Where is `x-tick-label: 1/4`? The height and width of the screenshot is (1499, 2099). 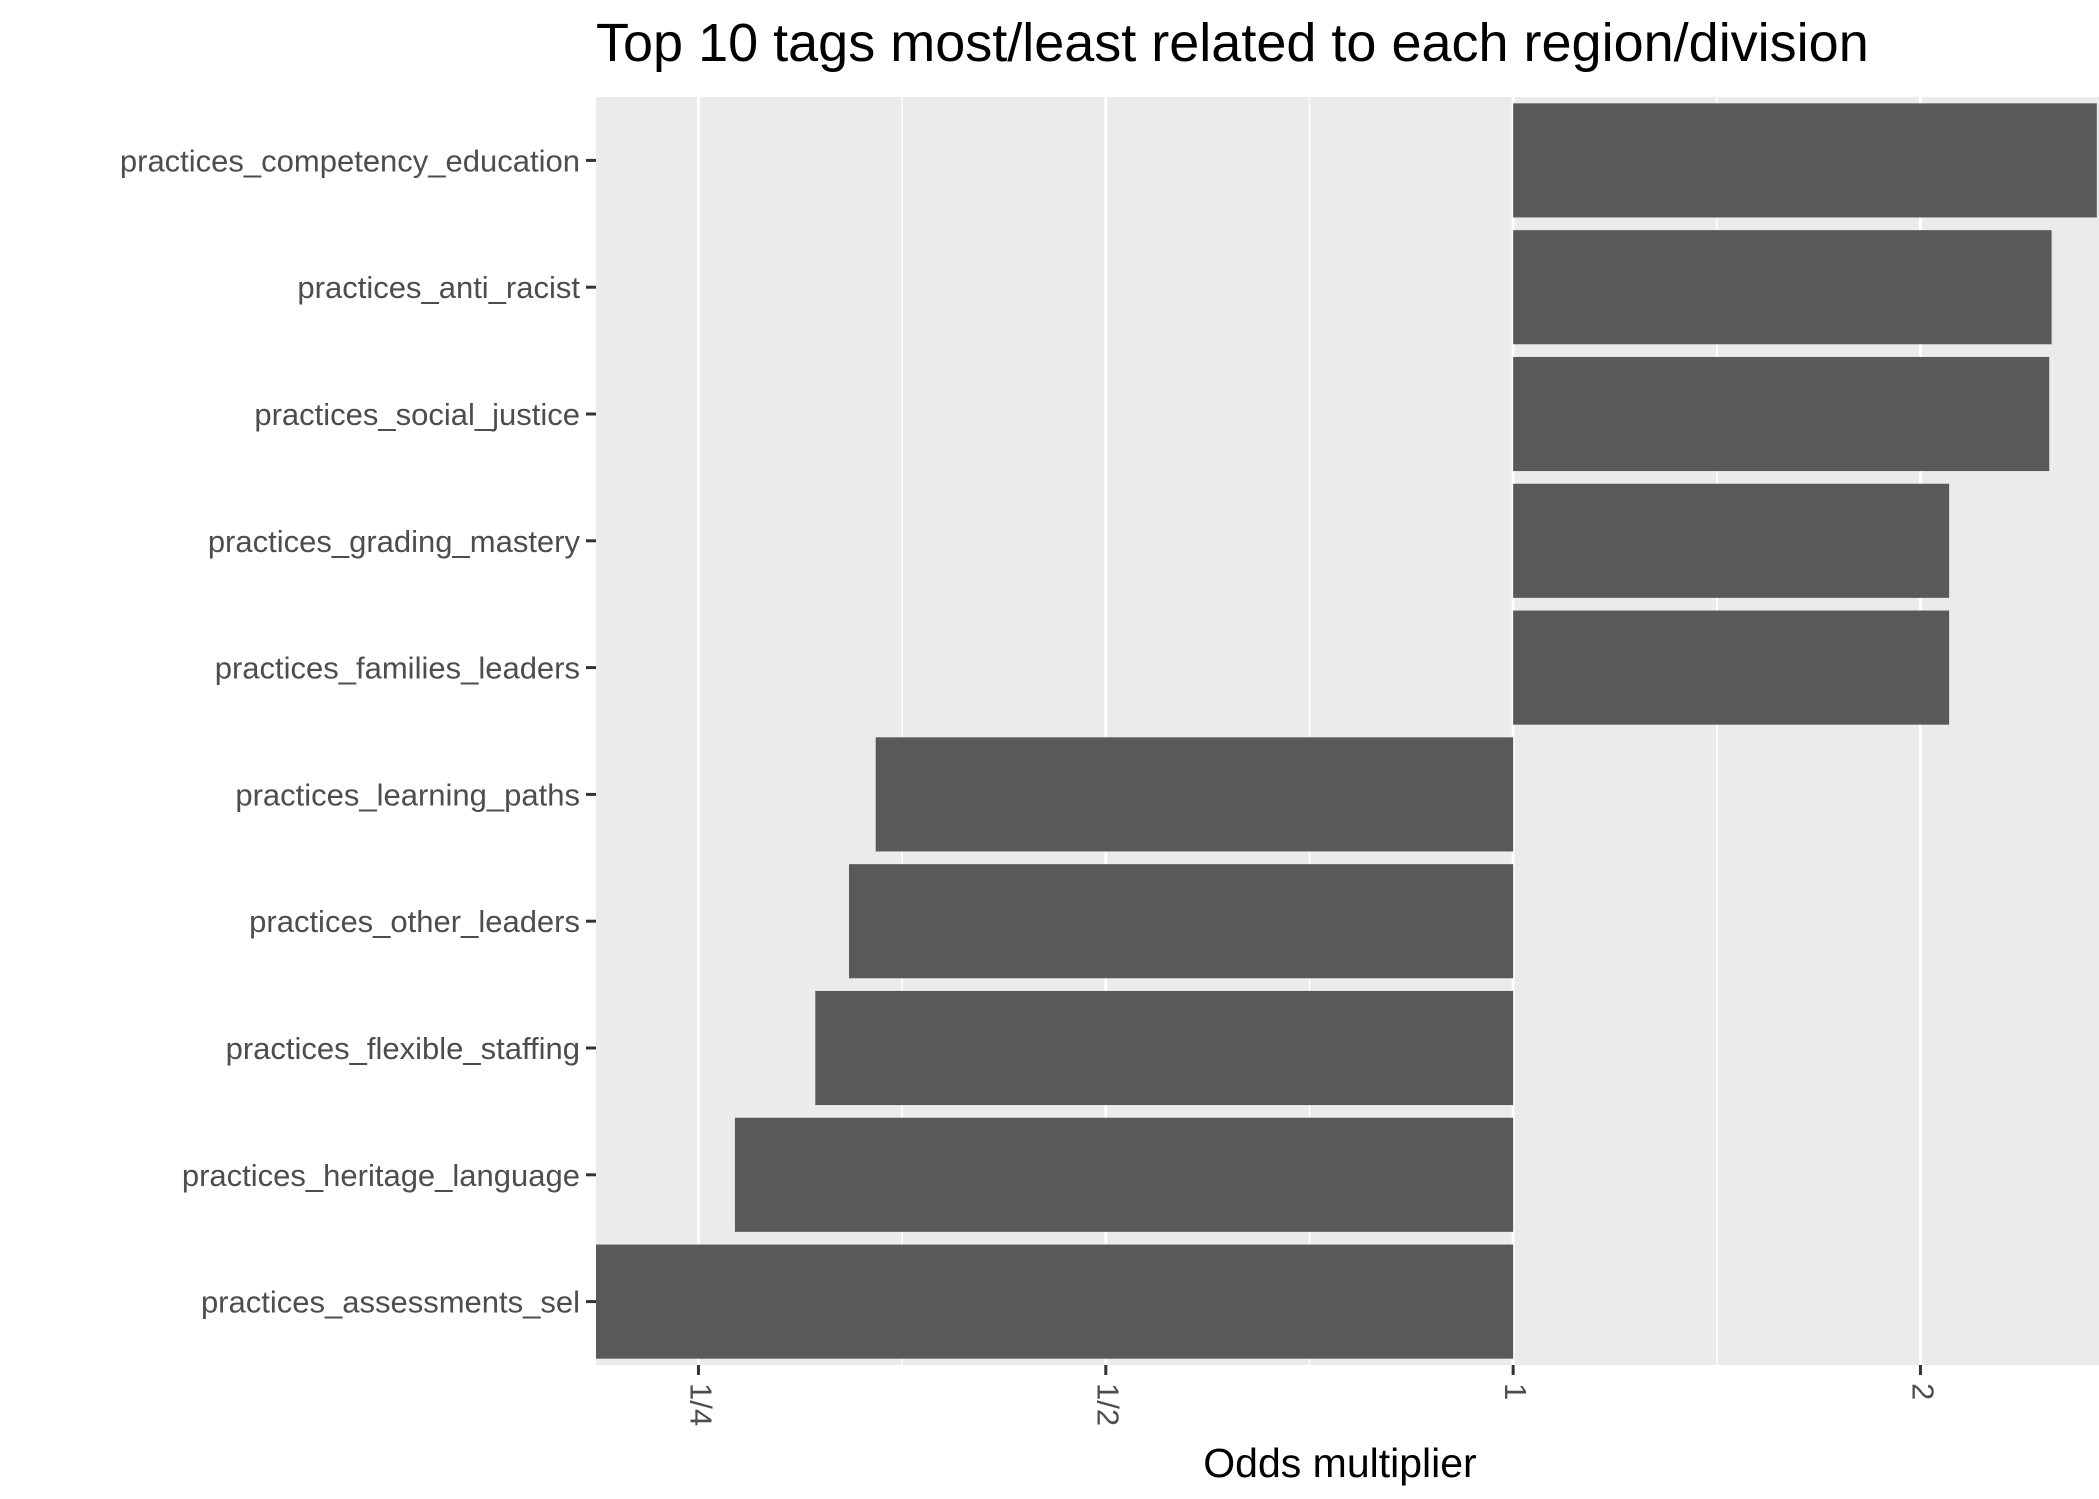
x-tick-label: 1/4 is located at coordinates (700, 1404).